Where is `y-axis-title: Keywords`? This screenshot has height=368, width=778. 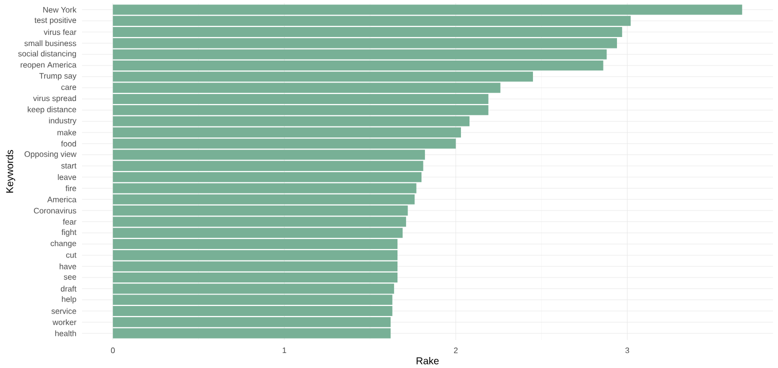
y-axis-title: Keywords is located at coordinates (11, 171).